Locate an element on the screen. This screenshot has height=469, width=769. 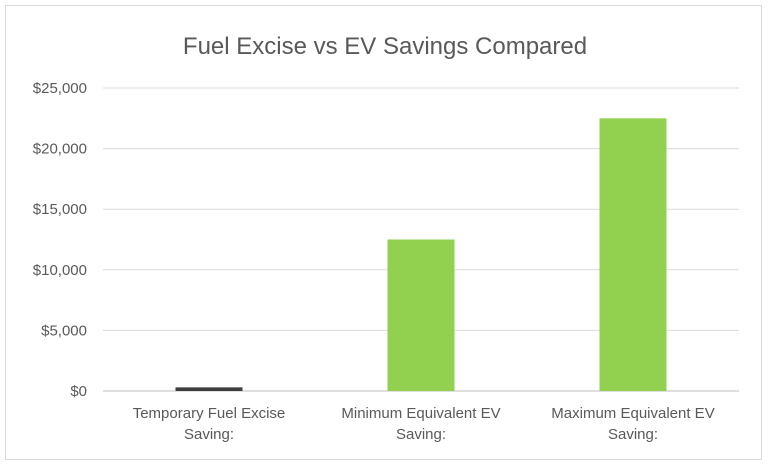
y-tick-label: $10,000 is located at coordinates (60, 270).